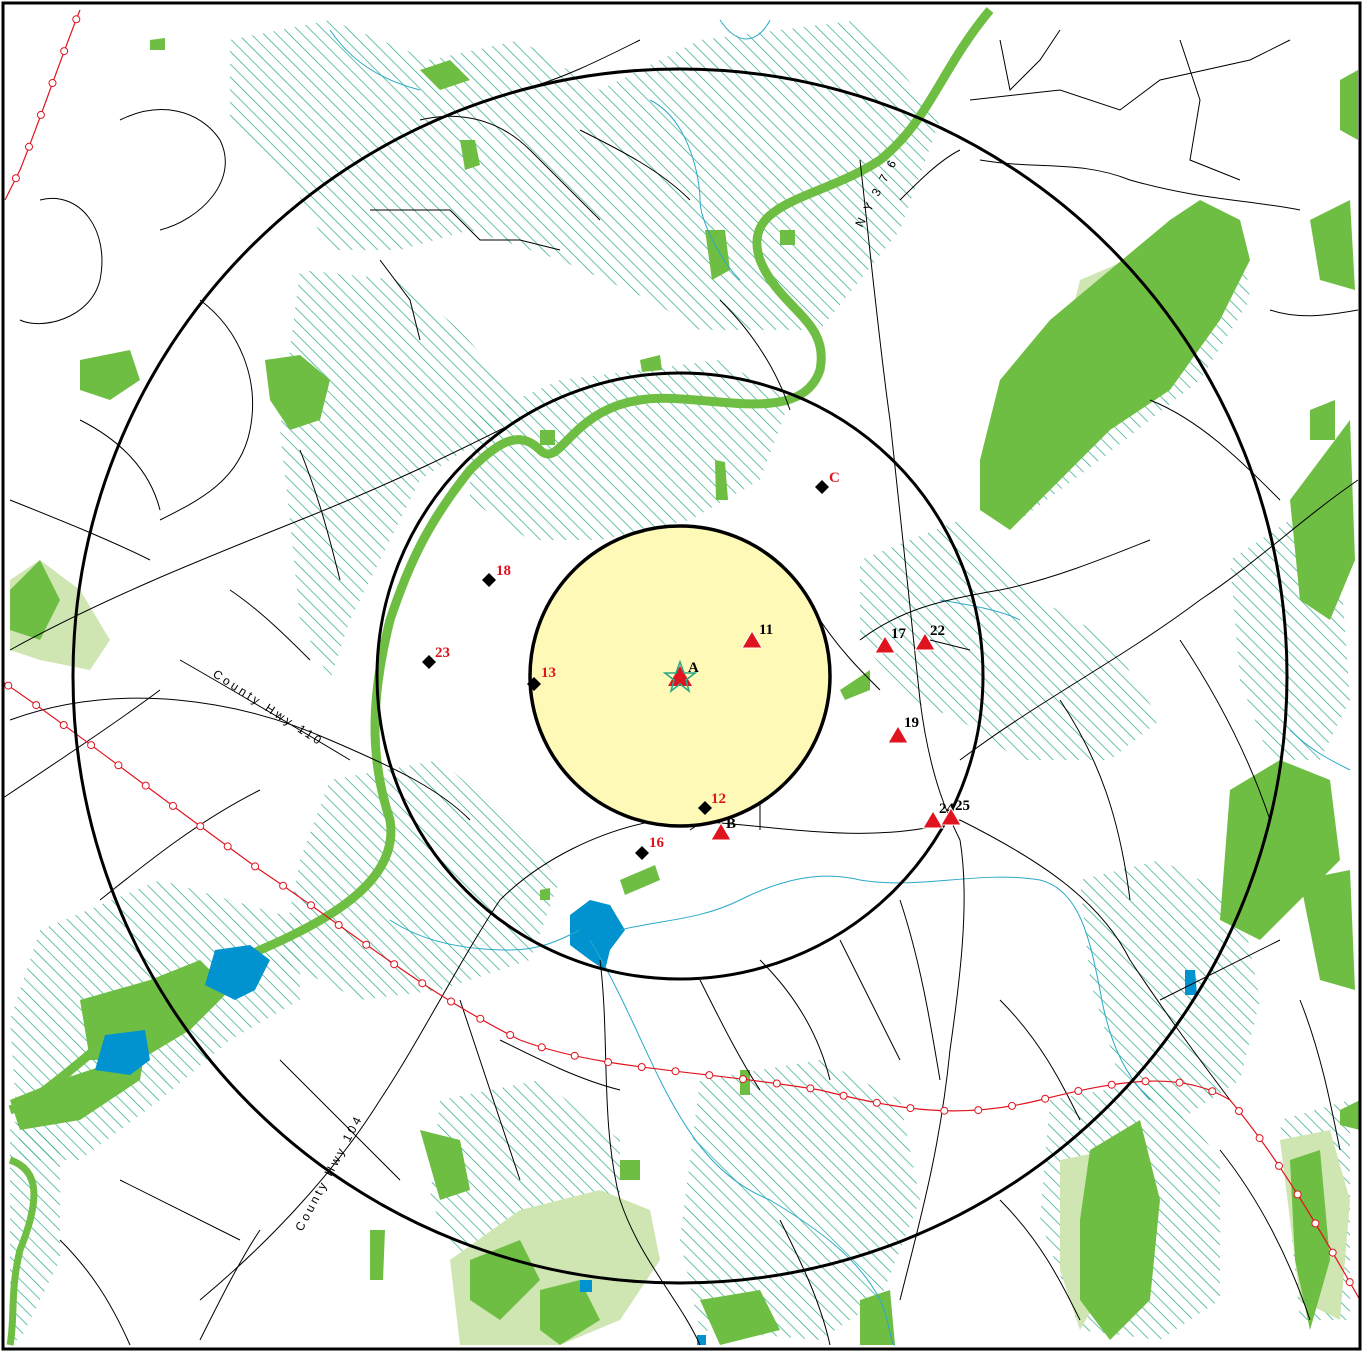 This screenshot has height=1353, width=1364. Describe the element at coordinates (503, 571) in the screenshot. I see `site-label: 18` at that location.